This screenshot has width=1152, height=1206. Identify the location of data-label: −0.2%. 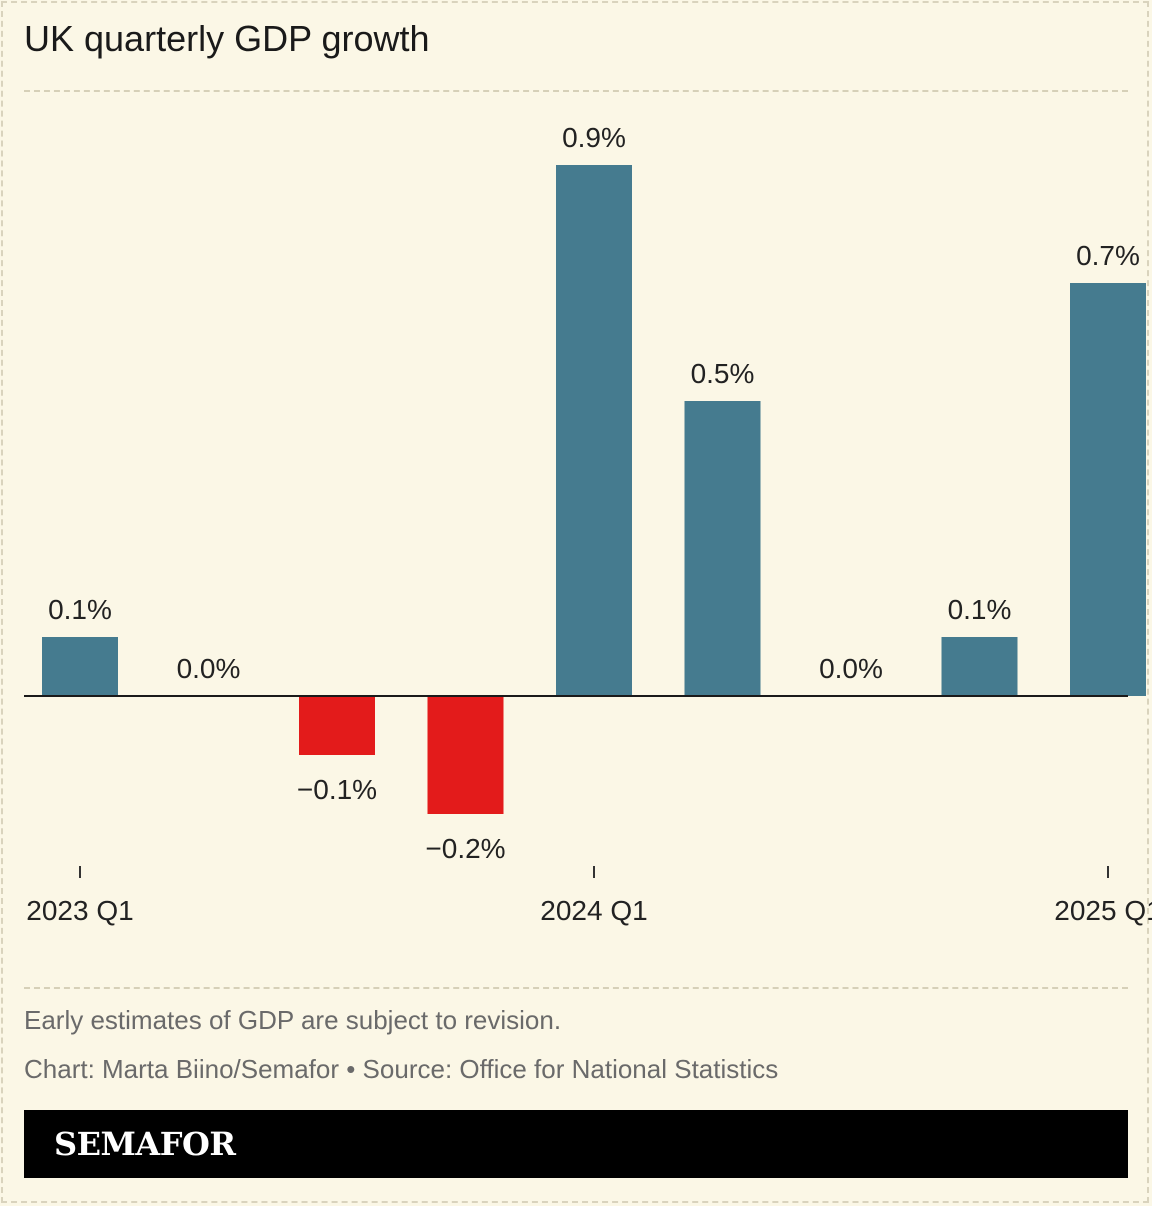
(465, 848).